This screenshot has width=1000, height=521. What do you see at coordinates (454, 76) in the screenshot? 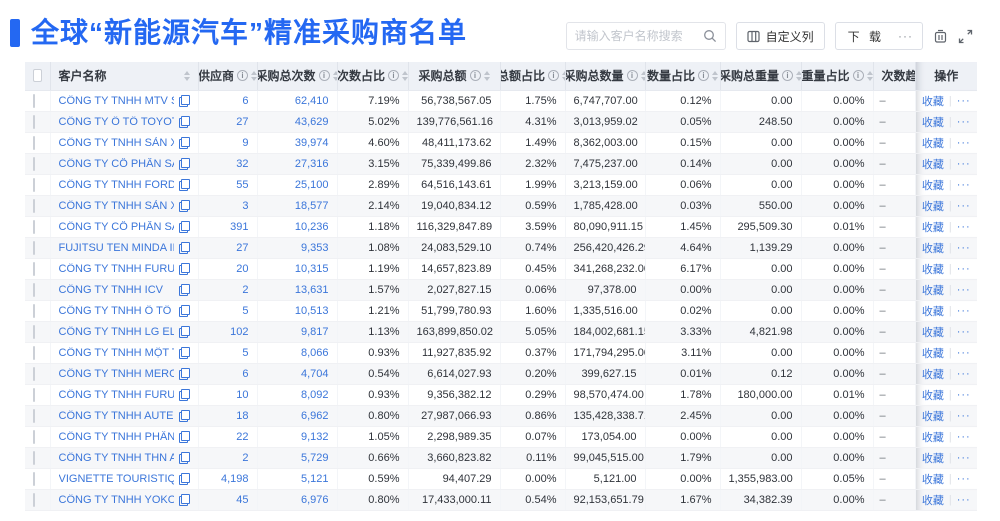
I see `col-header-total_amount: 采购总额 i` at bounding box center [454, 76].